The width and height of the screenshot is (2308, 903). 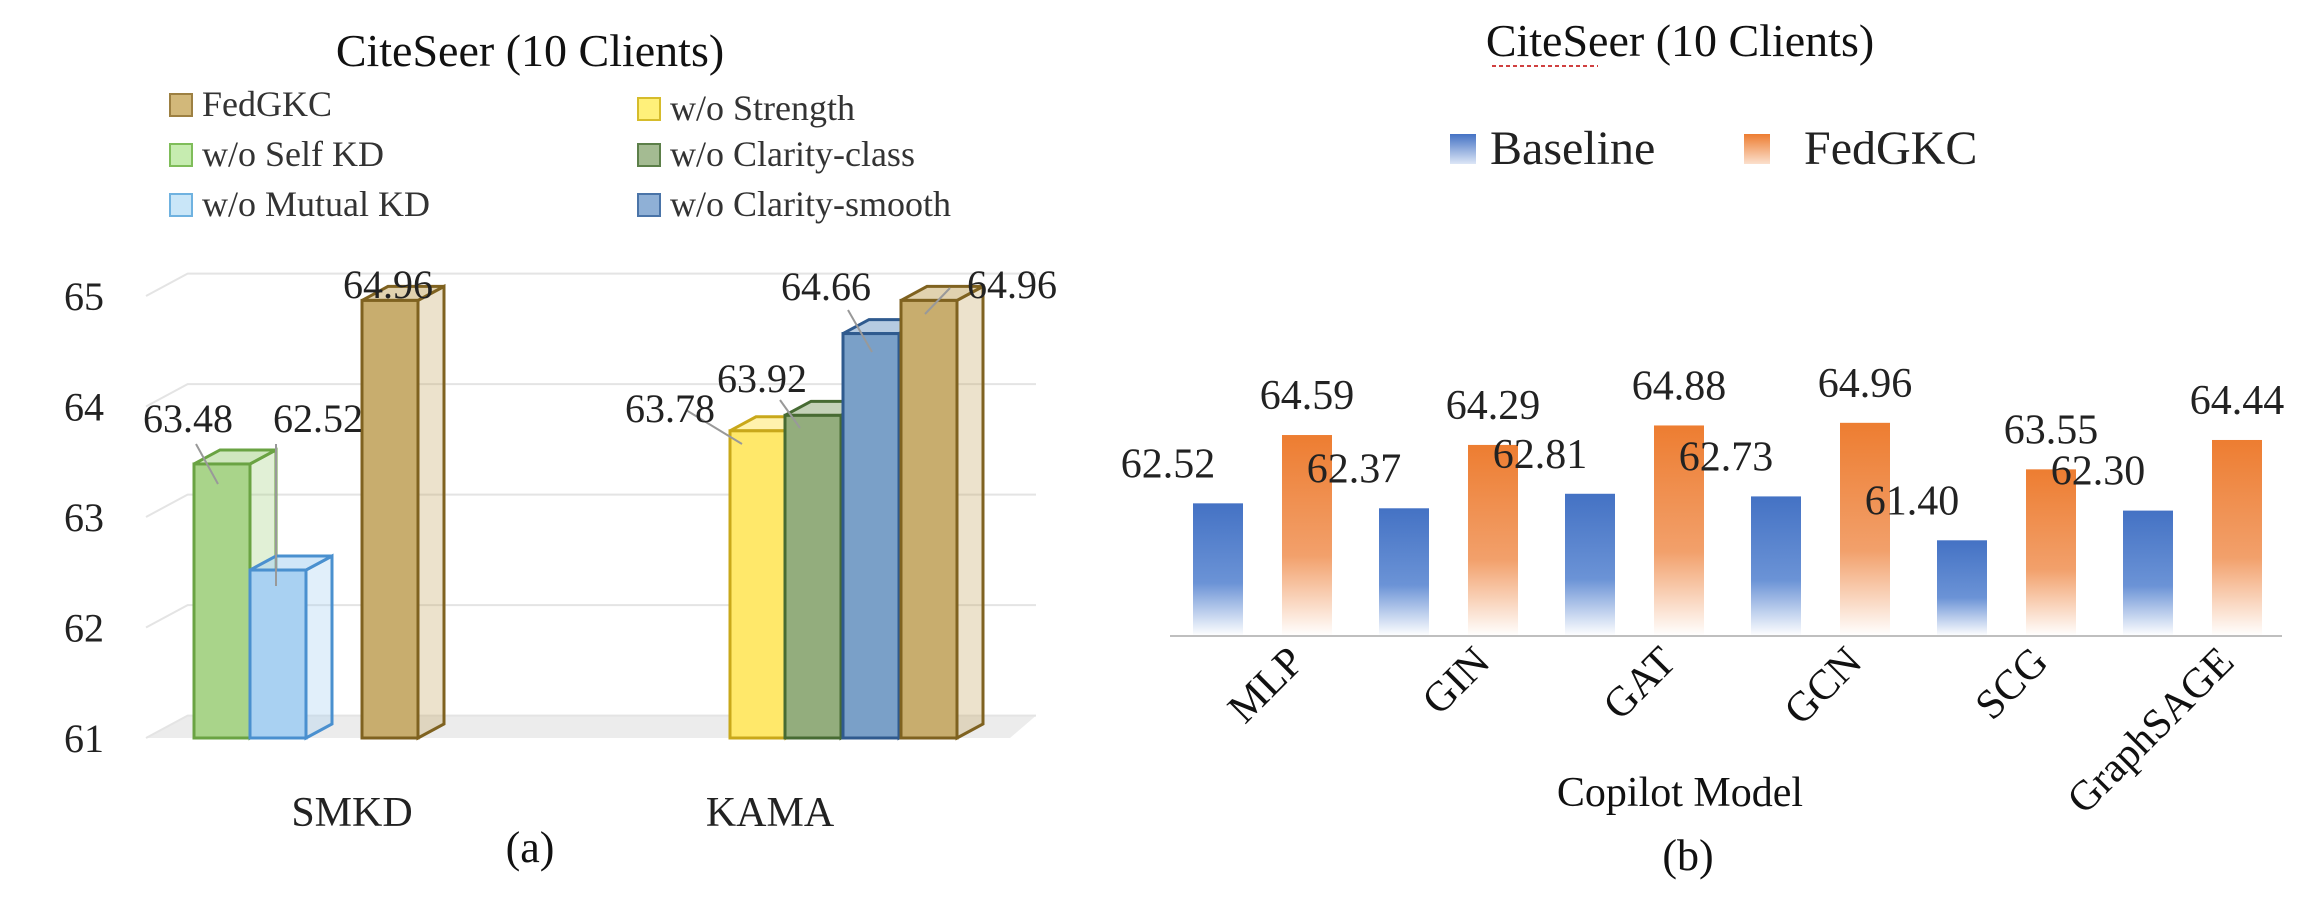 I want to click on legend-item-w-o-strength: w/o Strength, so click(x=746, y=108).